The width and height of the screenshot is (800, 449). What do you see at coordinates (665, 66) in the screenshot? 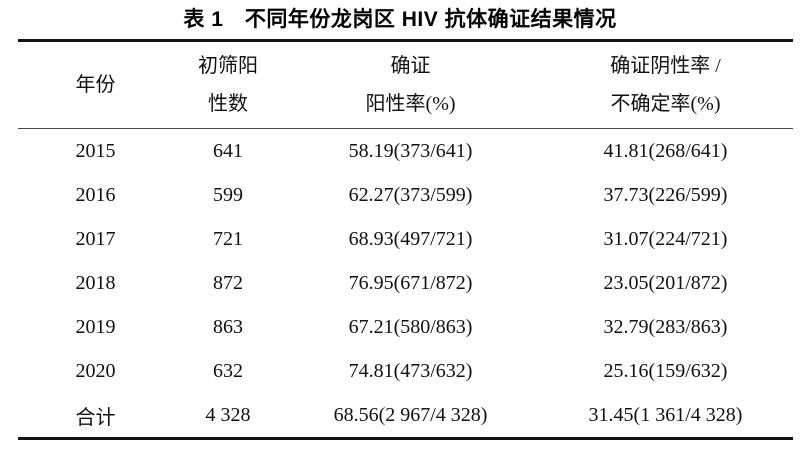
I see `header-confirm-negative-rate-line1: 确证阴性率 /` at bounding box center [665, 66].